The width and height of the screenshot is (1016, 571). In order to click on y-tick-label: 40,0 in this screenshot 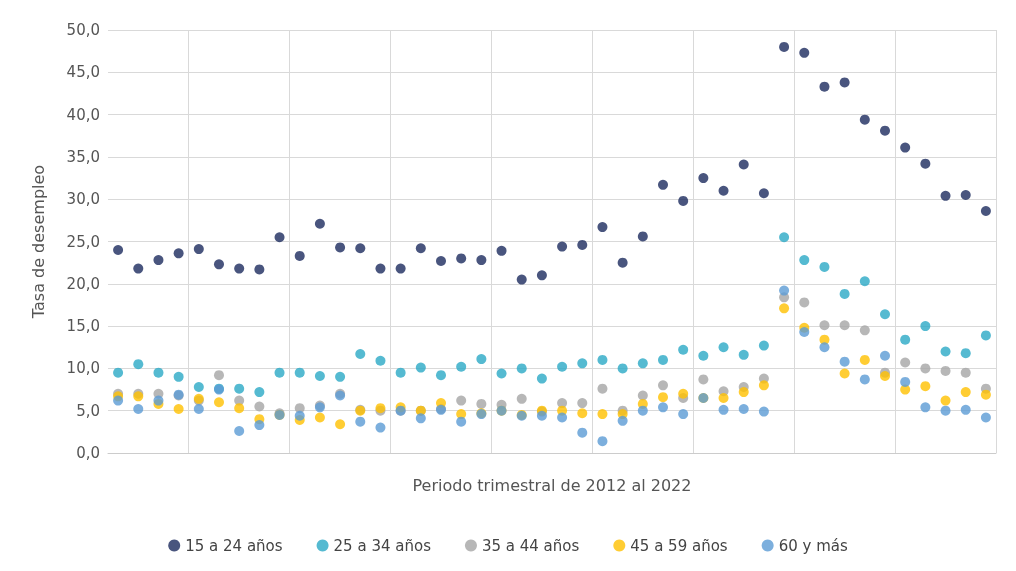, I will do `click(83, 114)`.